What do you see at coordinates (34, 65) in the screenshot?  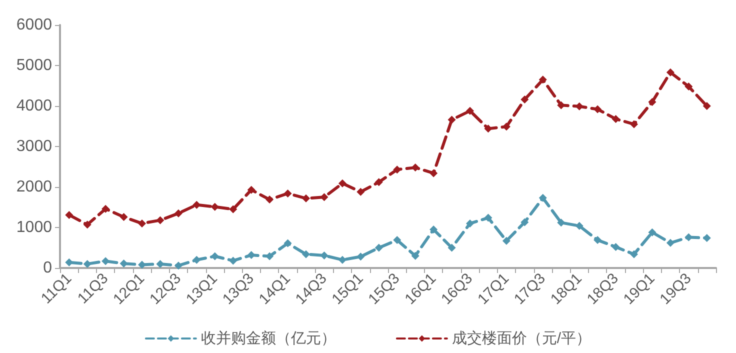 I see `y-tick-label: 5000` at bounding box center [34, 65].